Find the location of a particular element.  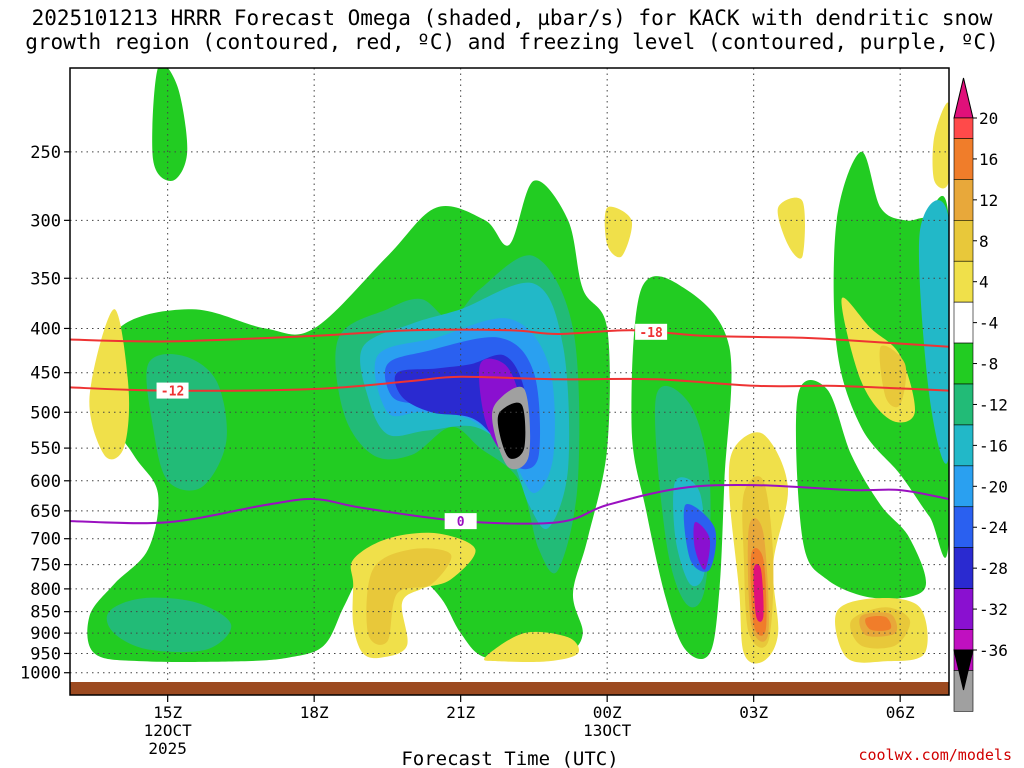

y-tick-label-850: 850 is located at coordinates (45, 613).